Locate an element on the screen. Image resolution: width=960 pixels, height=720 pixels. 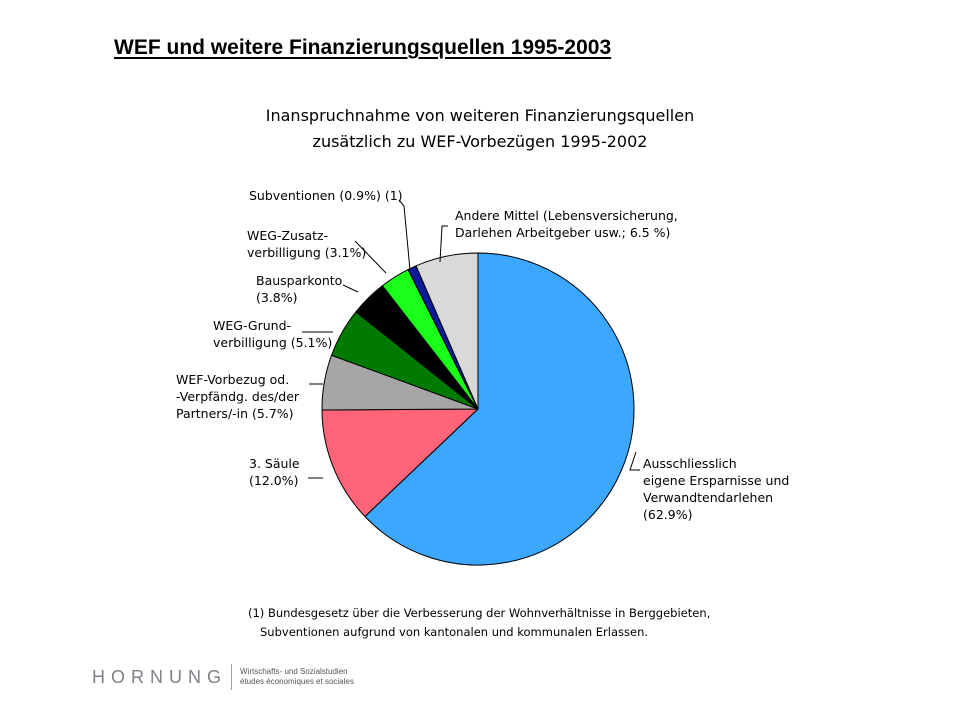
logo-divider is located at coordinates (231, 677).